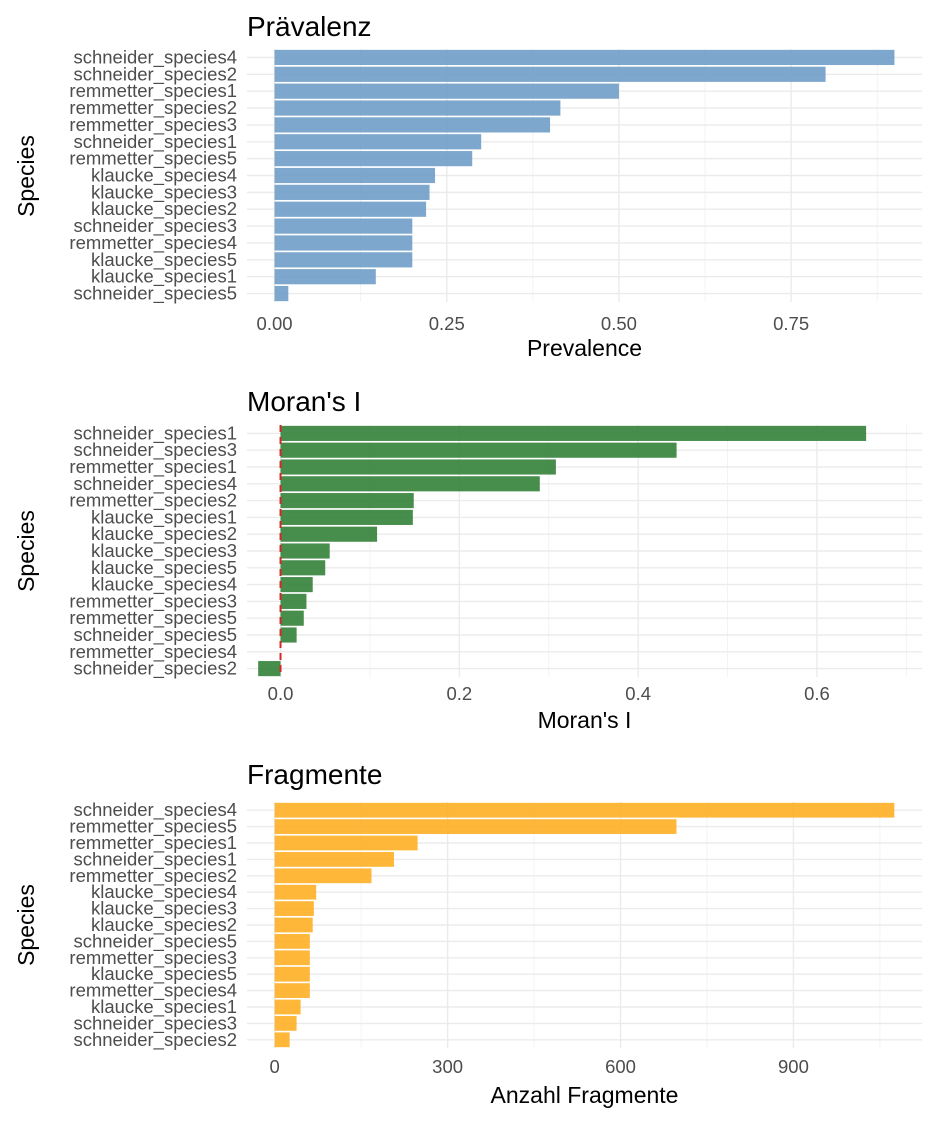  Describe the element at coordinates (275, 1066) in the screenshot. I see `x-tick-label: 0` at that location.